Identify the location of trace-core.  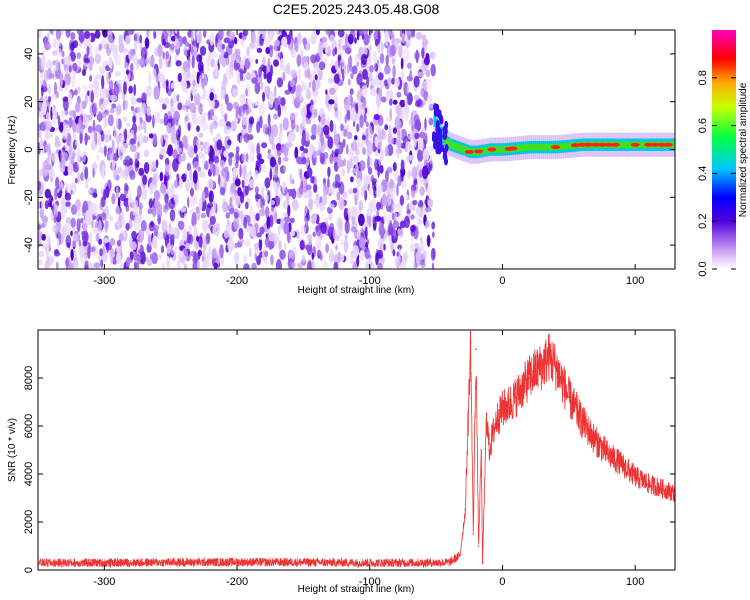
(569, 146).